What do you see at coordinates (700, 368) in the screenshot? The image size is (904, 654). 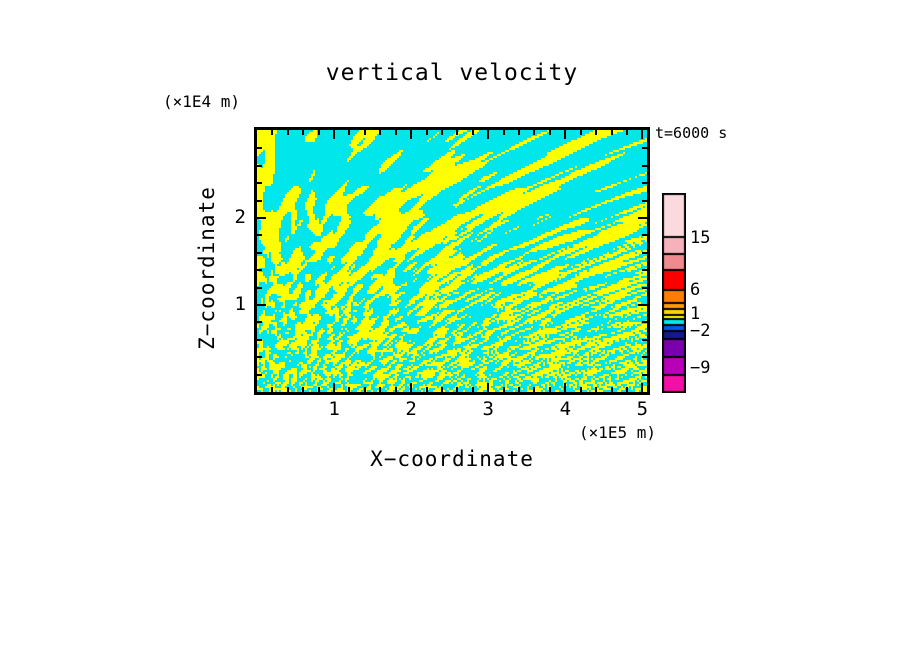 I see `colorbar-label: −9` at bounding box center [700, 368].